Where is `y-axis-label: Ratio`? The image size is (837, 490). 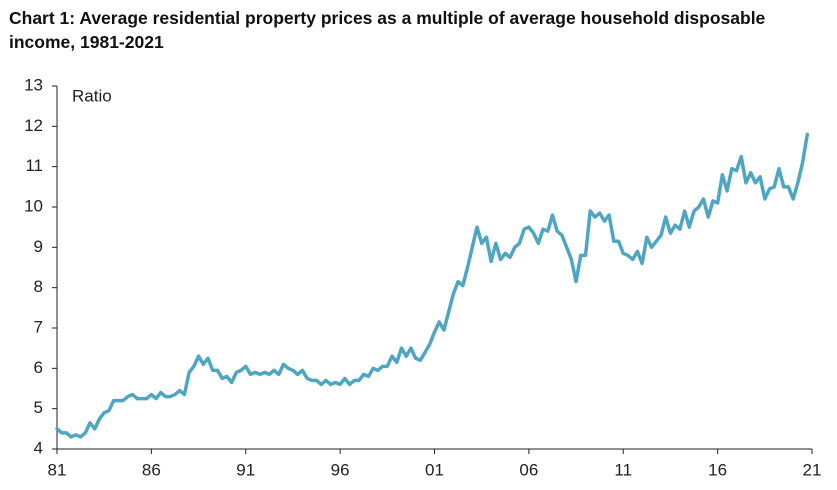 y-axis-label: Ratio is located at coordinates (92, 95).